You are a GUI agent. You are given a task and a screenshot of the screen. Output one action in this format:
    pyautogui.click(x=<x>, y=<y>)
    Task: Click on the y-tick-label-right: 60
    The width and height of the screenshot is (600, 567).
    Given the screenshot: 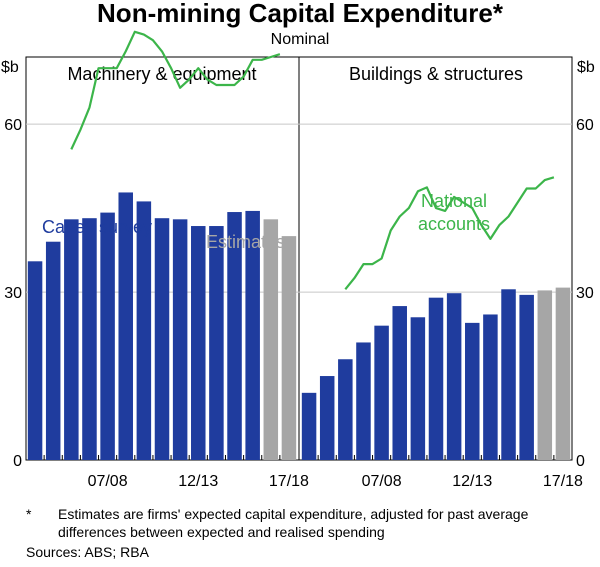 What is the action you would take?
    pyautogui.click(x=585, y=125)
    